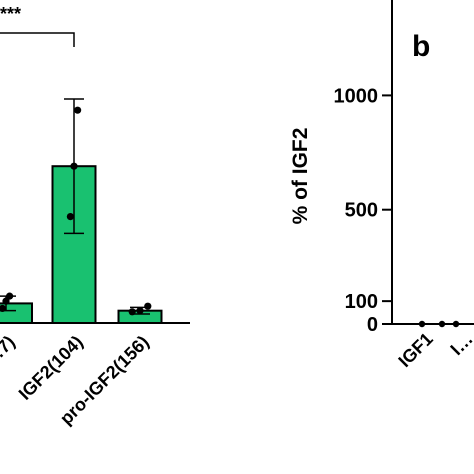  I want to click on y-tick-label-1: 100, so click(361, 302).